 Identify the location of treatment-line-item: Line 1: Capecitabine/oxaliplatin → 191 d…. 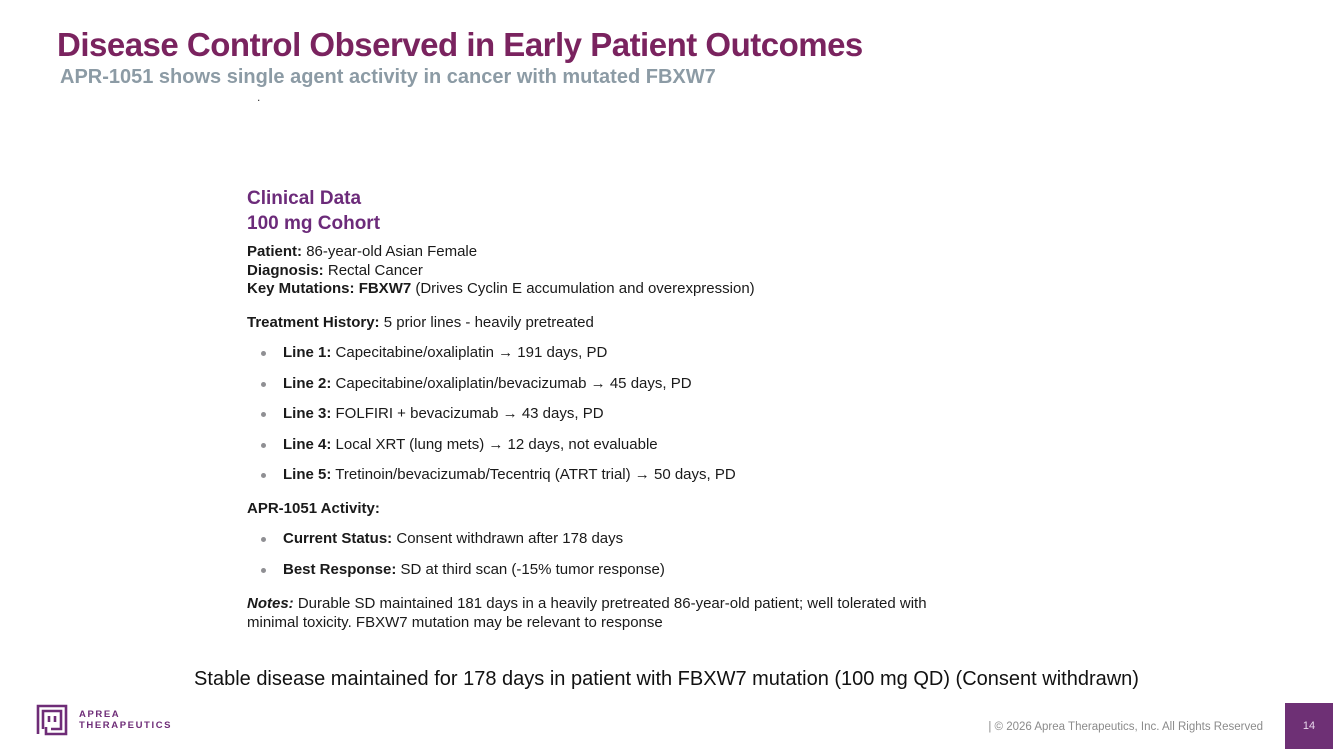
(602, 353).